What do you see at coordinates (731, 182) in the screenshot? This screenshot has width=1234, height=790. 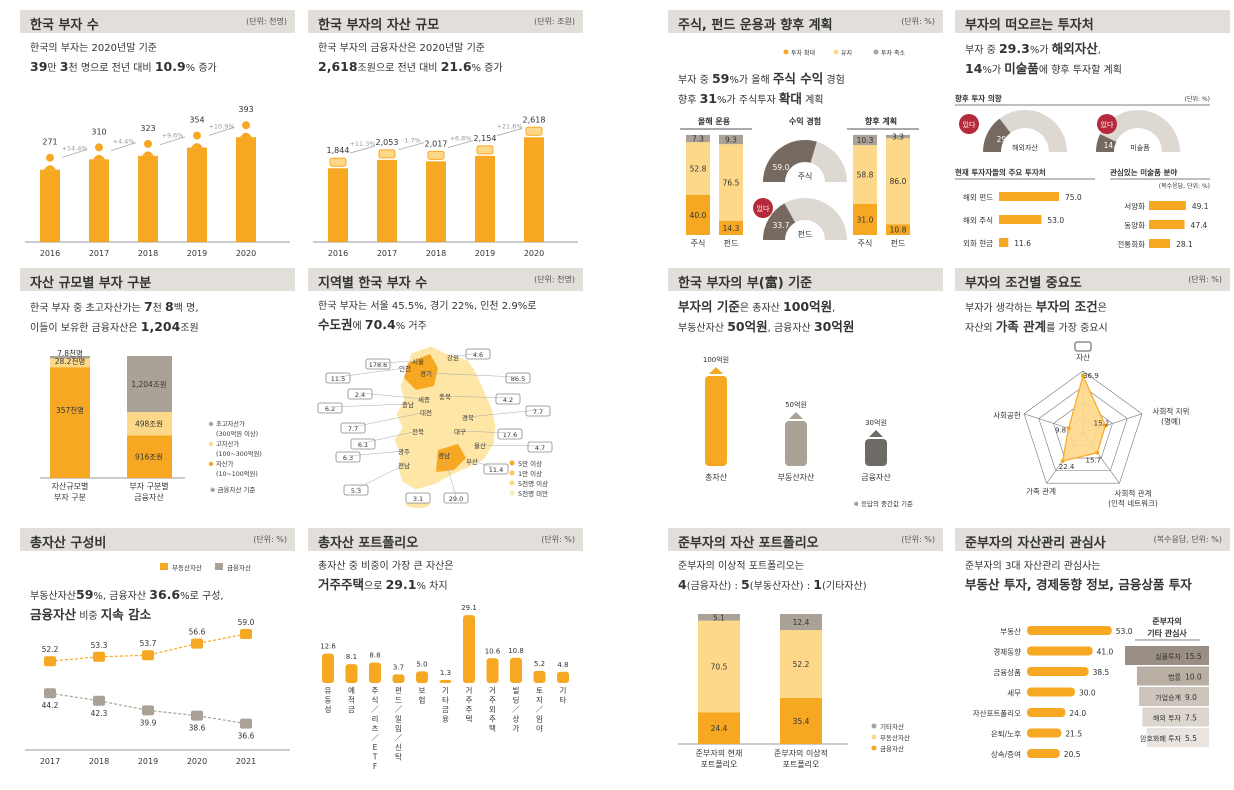 I see `segment-label: 76.5` at bounding box center [731, 182].